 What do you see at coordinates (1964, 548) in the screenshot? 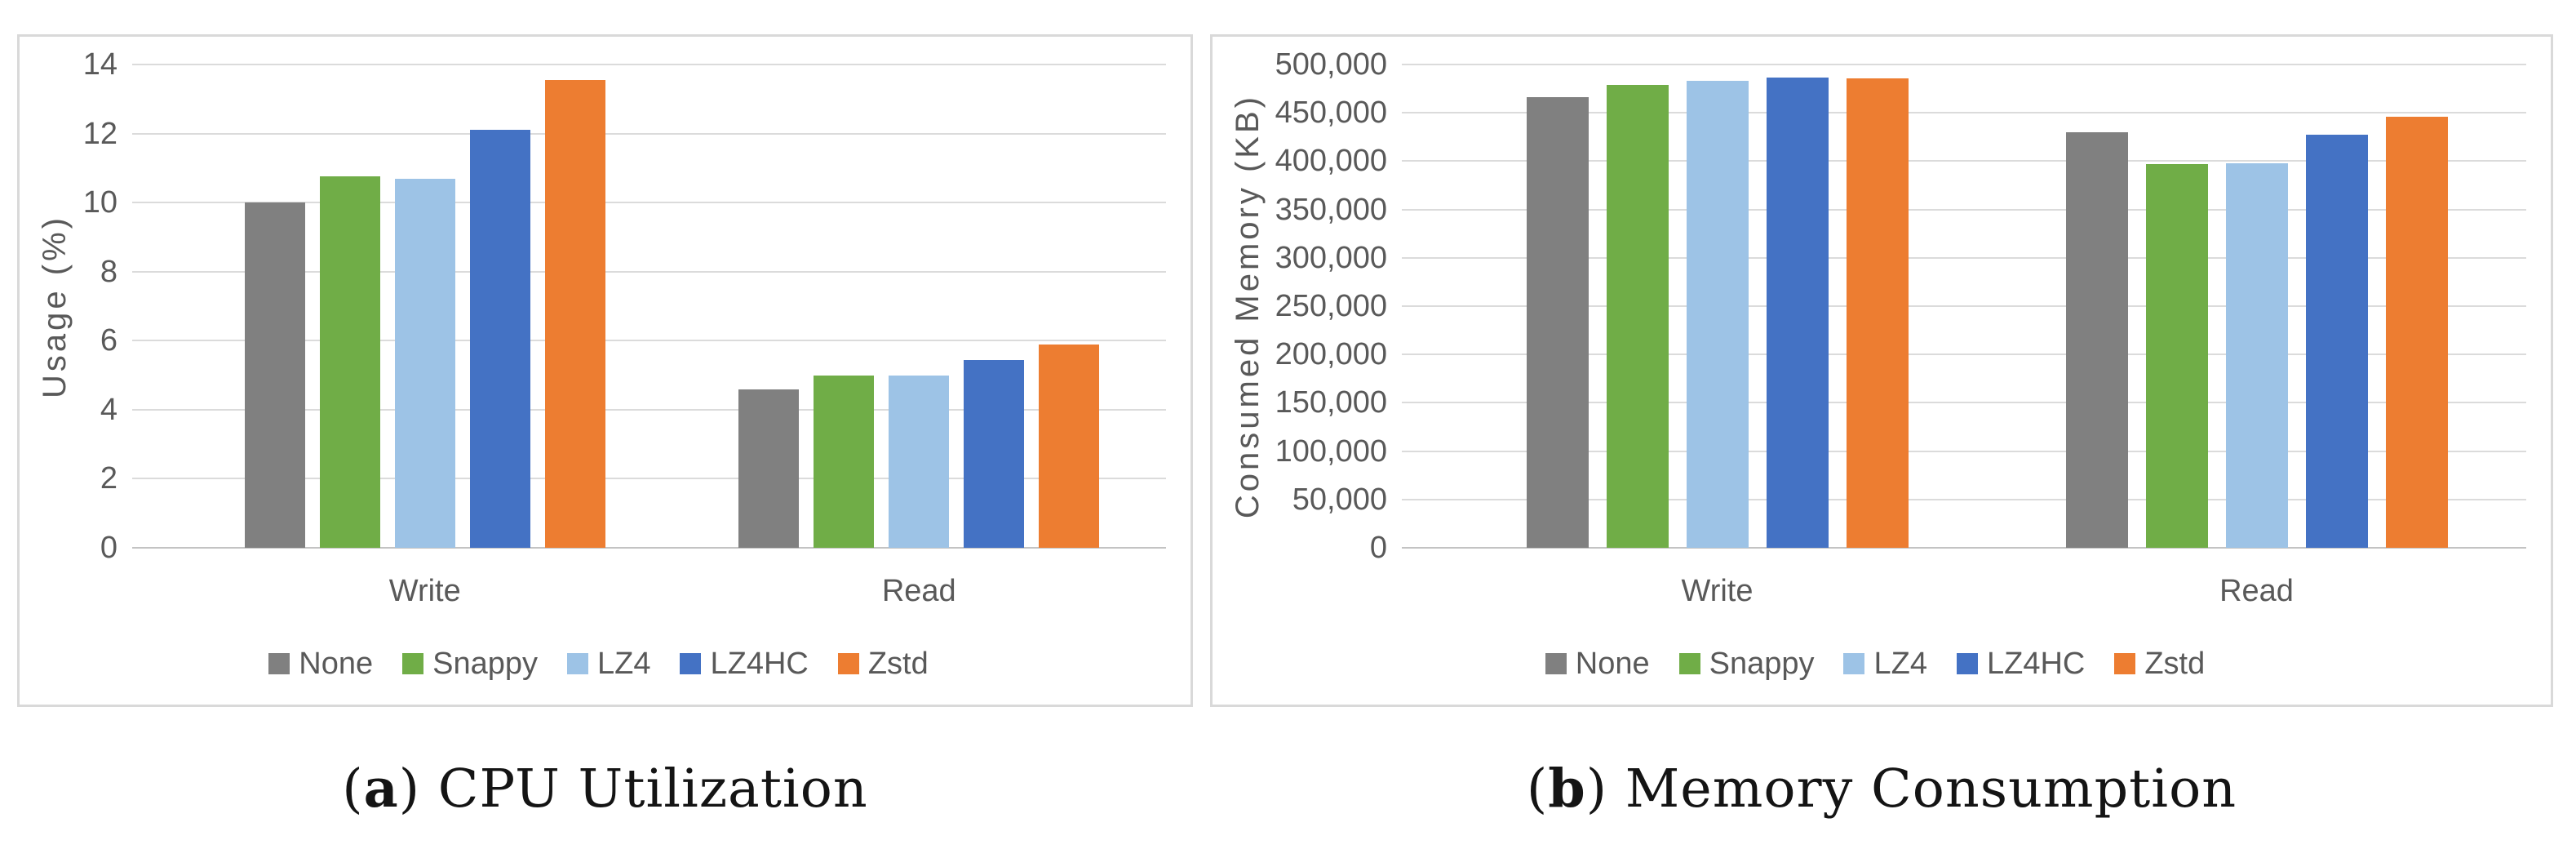
I see `x-axis-line` at bounding box center [1964, 548].